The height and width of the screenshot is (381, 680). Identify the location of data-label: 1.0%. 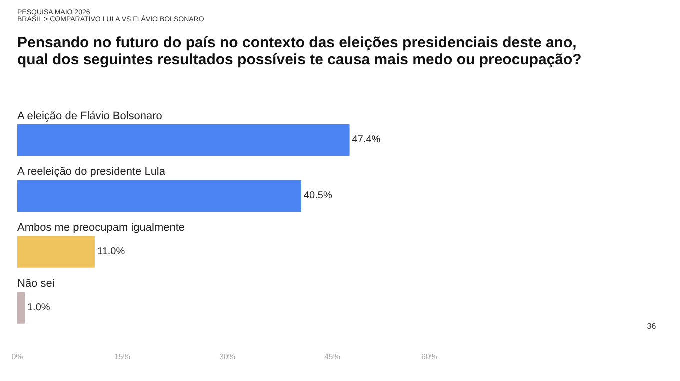
(39, 308).